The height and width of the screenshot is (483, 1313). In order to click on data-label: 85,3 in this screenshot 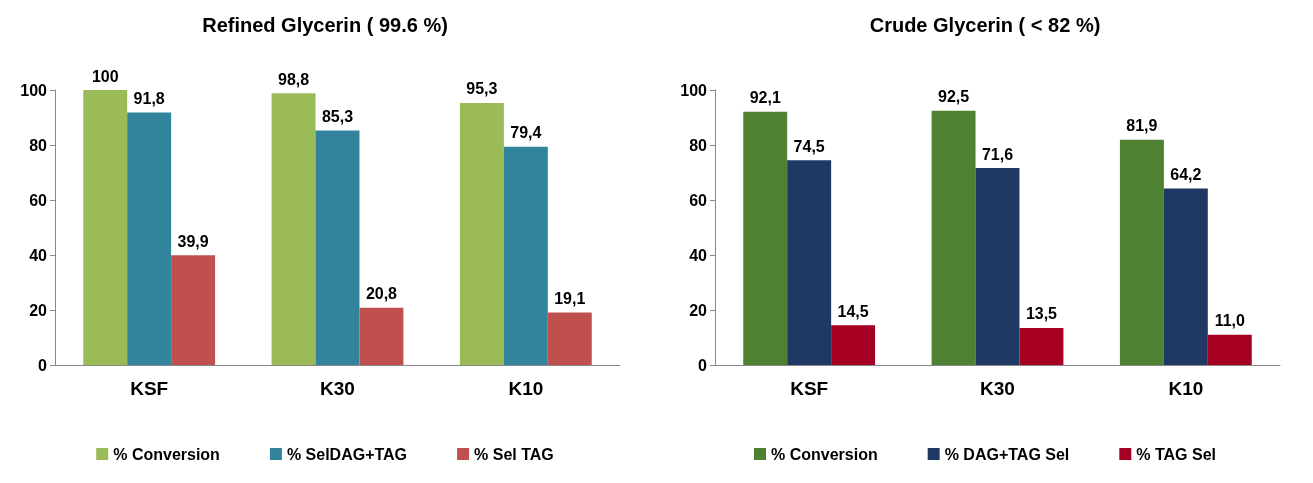, I will do `click(337, 116)`.